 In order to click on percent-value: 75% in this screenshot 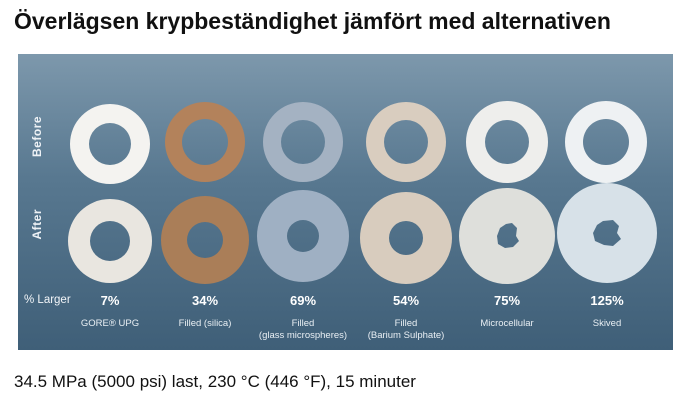, I will do `click(507, 300)`.